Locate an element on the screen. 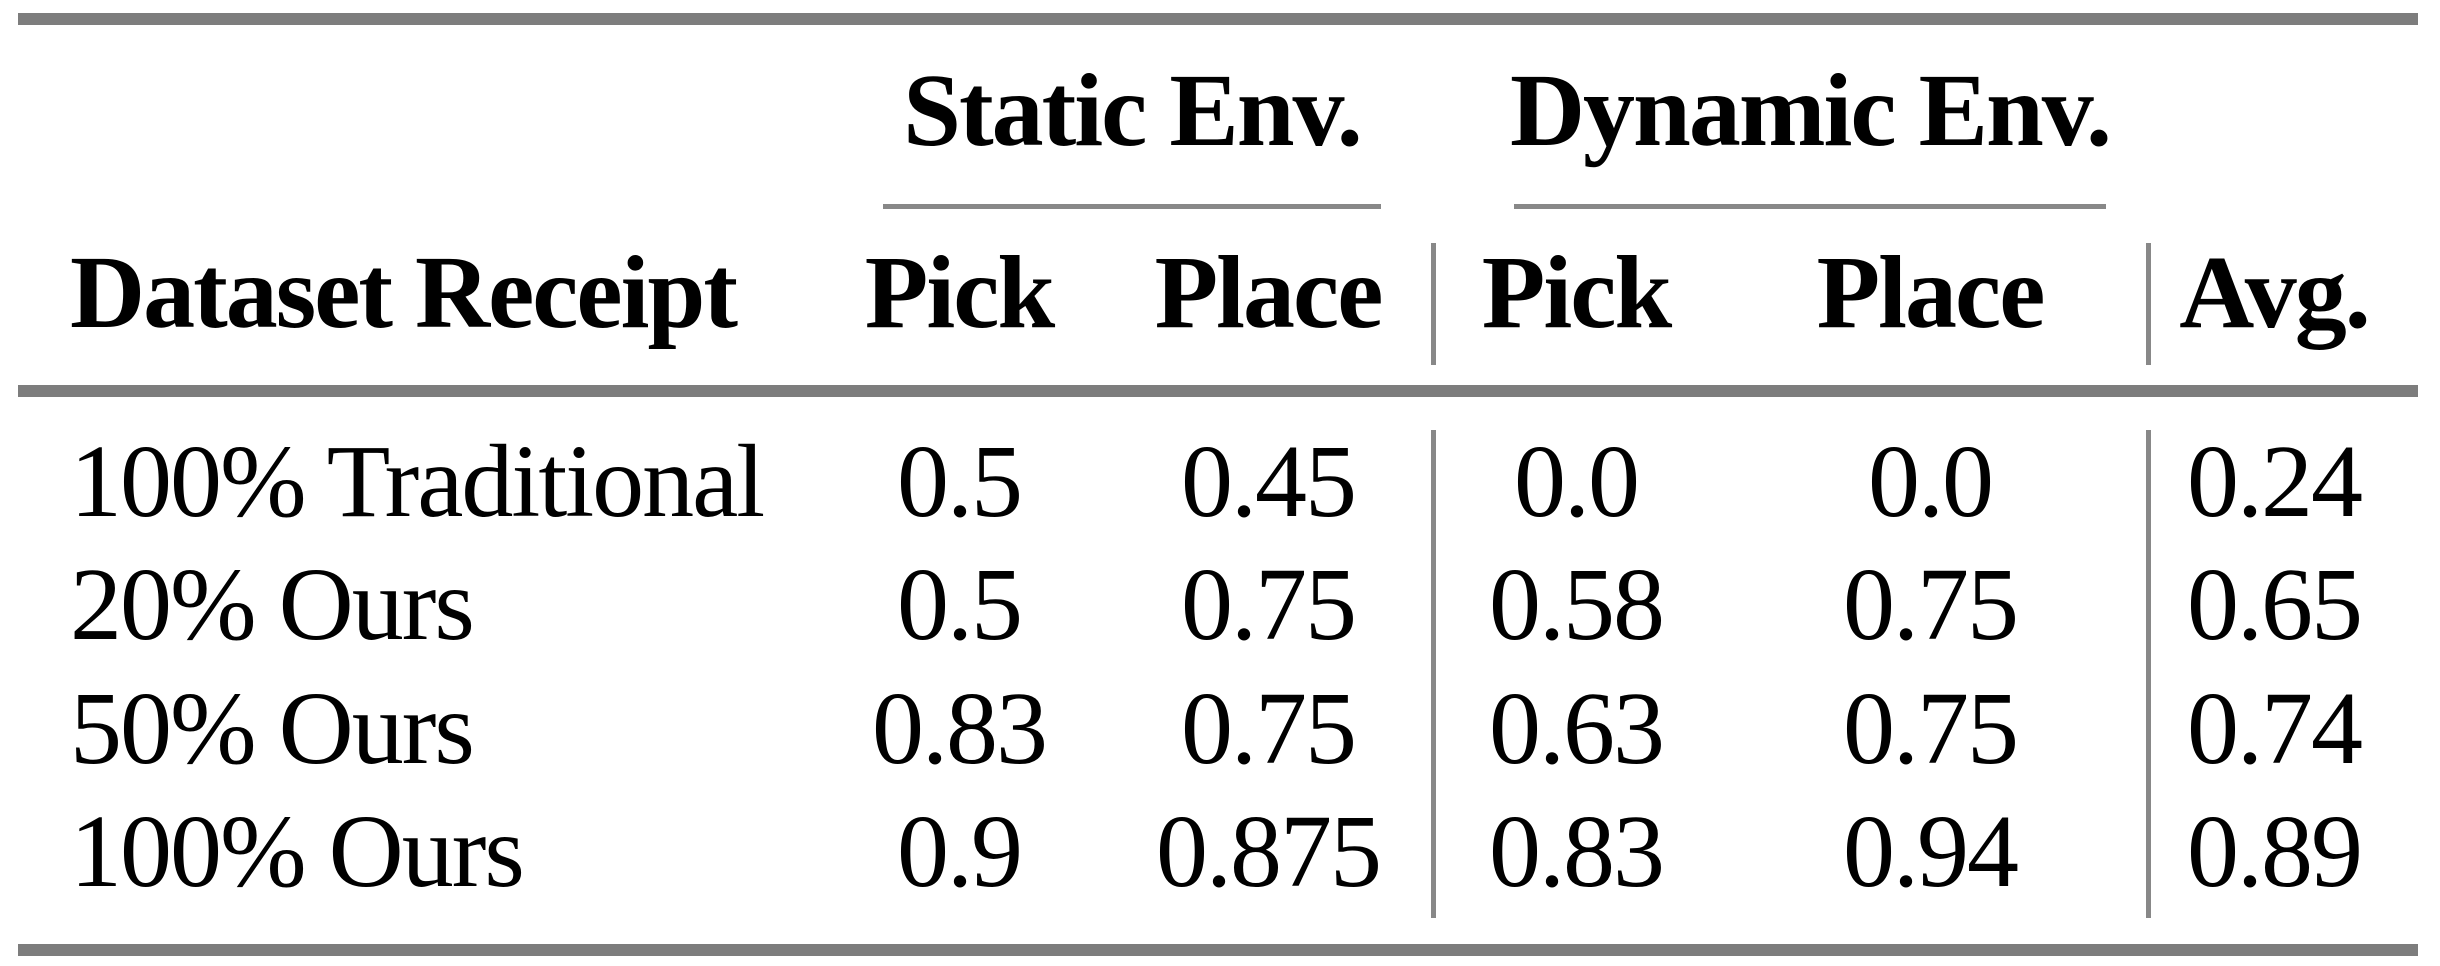 The image size is (2440, 966). cell-dynamic-pick: 0.58 is located at coordinates (1577, 604).